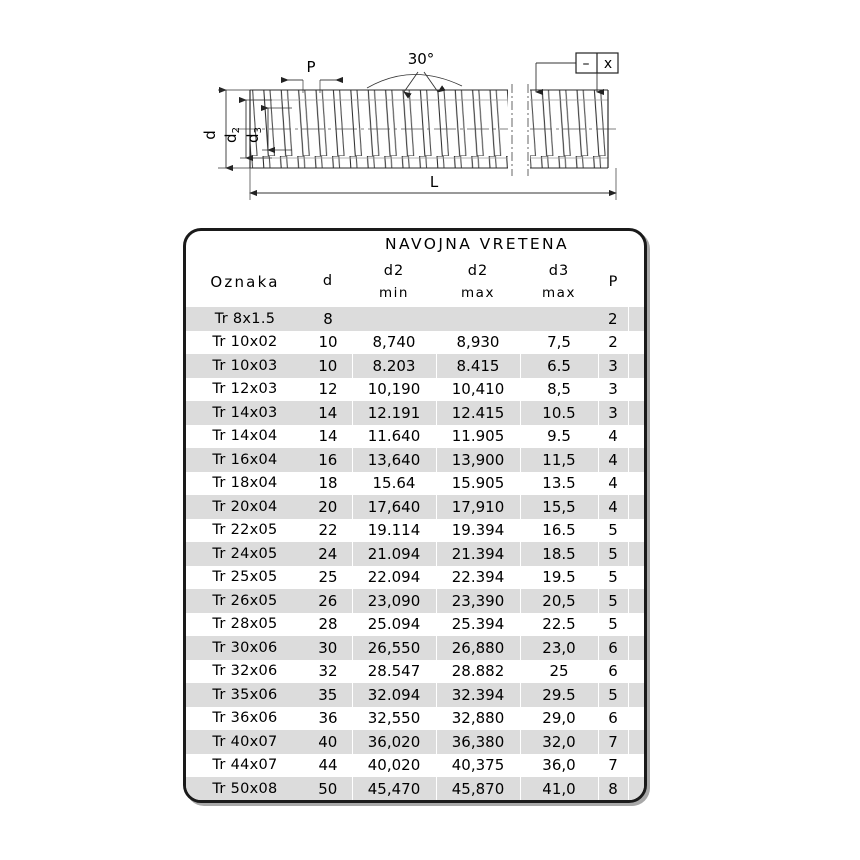  What do you see at coordinates (478, 460) in the screenshot?
I see `cell-d2max: 13,900` at bounding box center [478, 460].